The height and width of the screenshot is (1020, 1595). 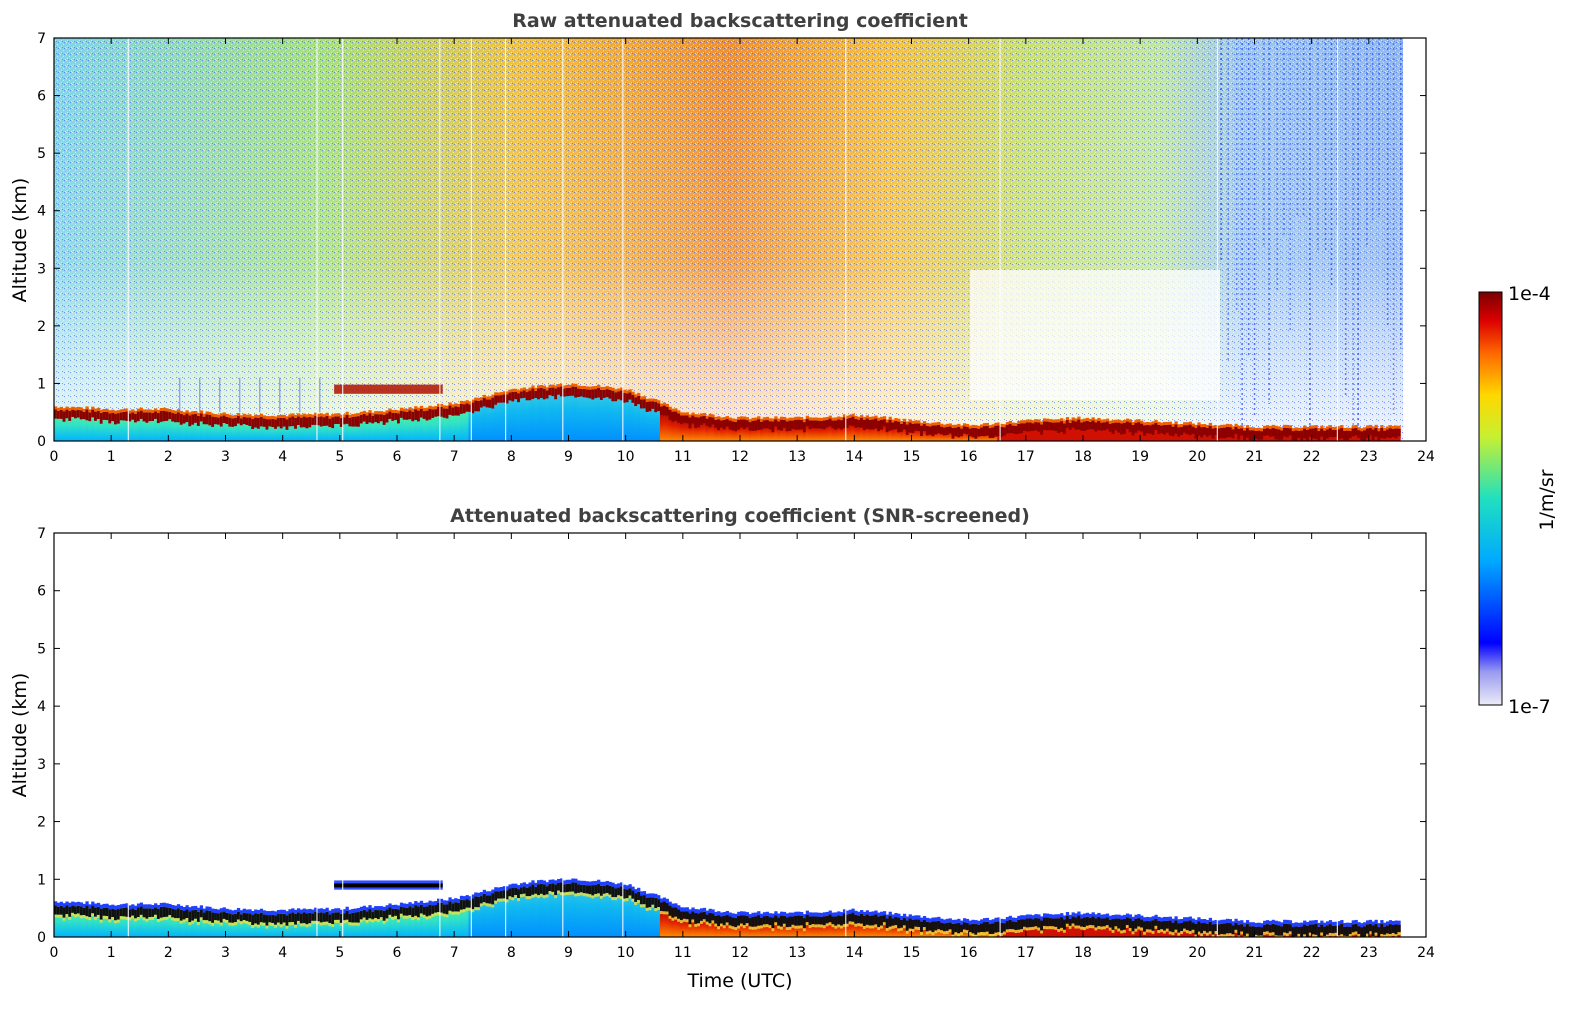 I want to click on x-tick-label: 16, so click(x=969, y=457).